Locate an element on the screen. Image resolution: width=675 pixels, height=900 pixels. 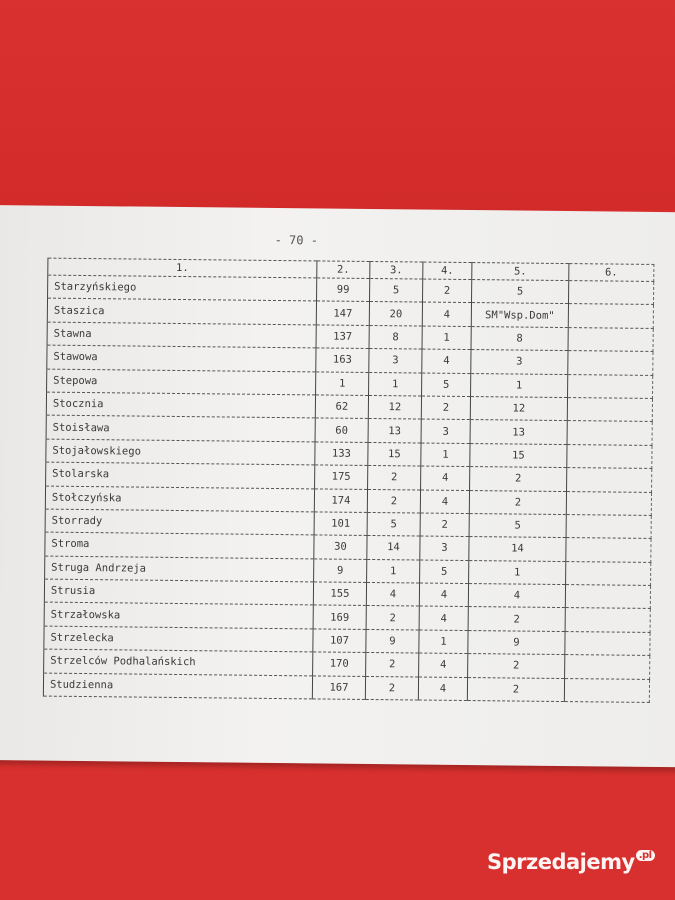
street-name-cell: Studzienna is located at coordinates (178, 685).